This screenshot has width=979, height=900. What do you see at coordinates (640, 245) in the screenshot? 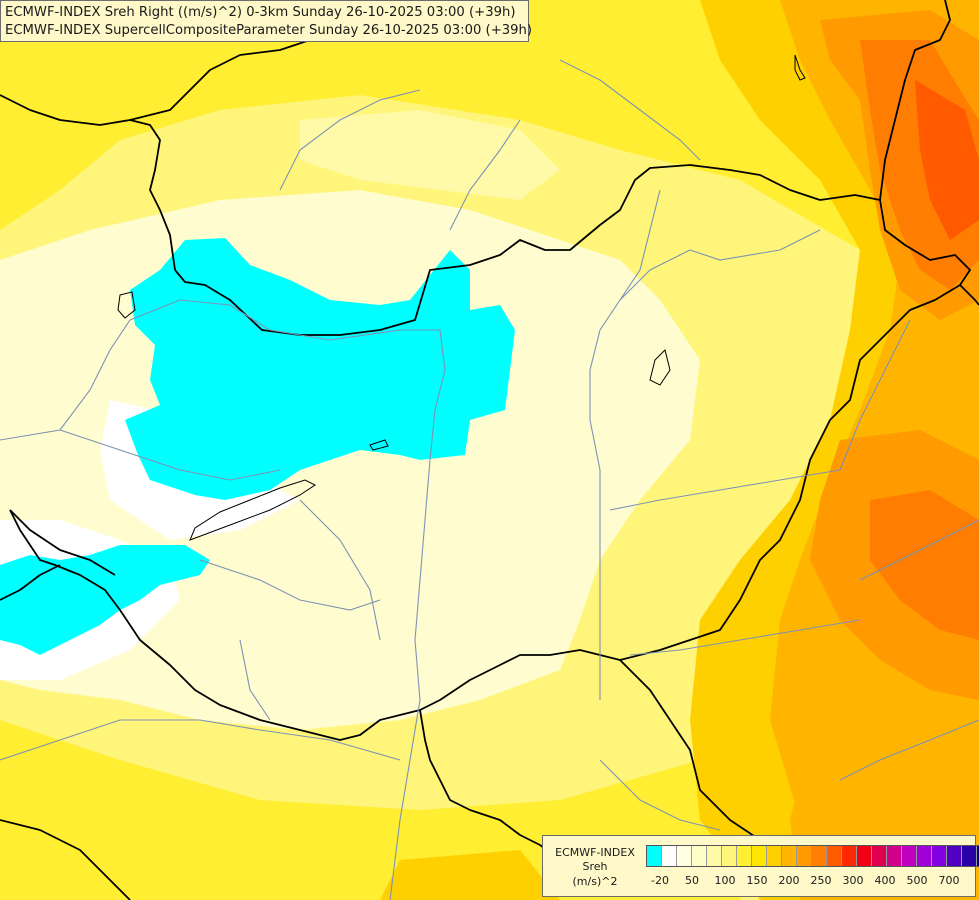
I see `river-sajo` at bounding box center [640, 245].